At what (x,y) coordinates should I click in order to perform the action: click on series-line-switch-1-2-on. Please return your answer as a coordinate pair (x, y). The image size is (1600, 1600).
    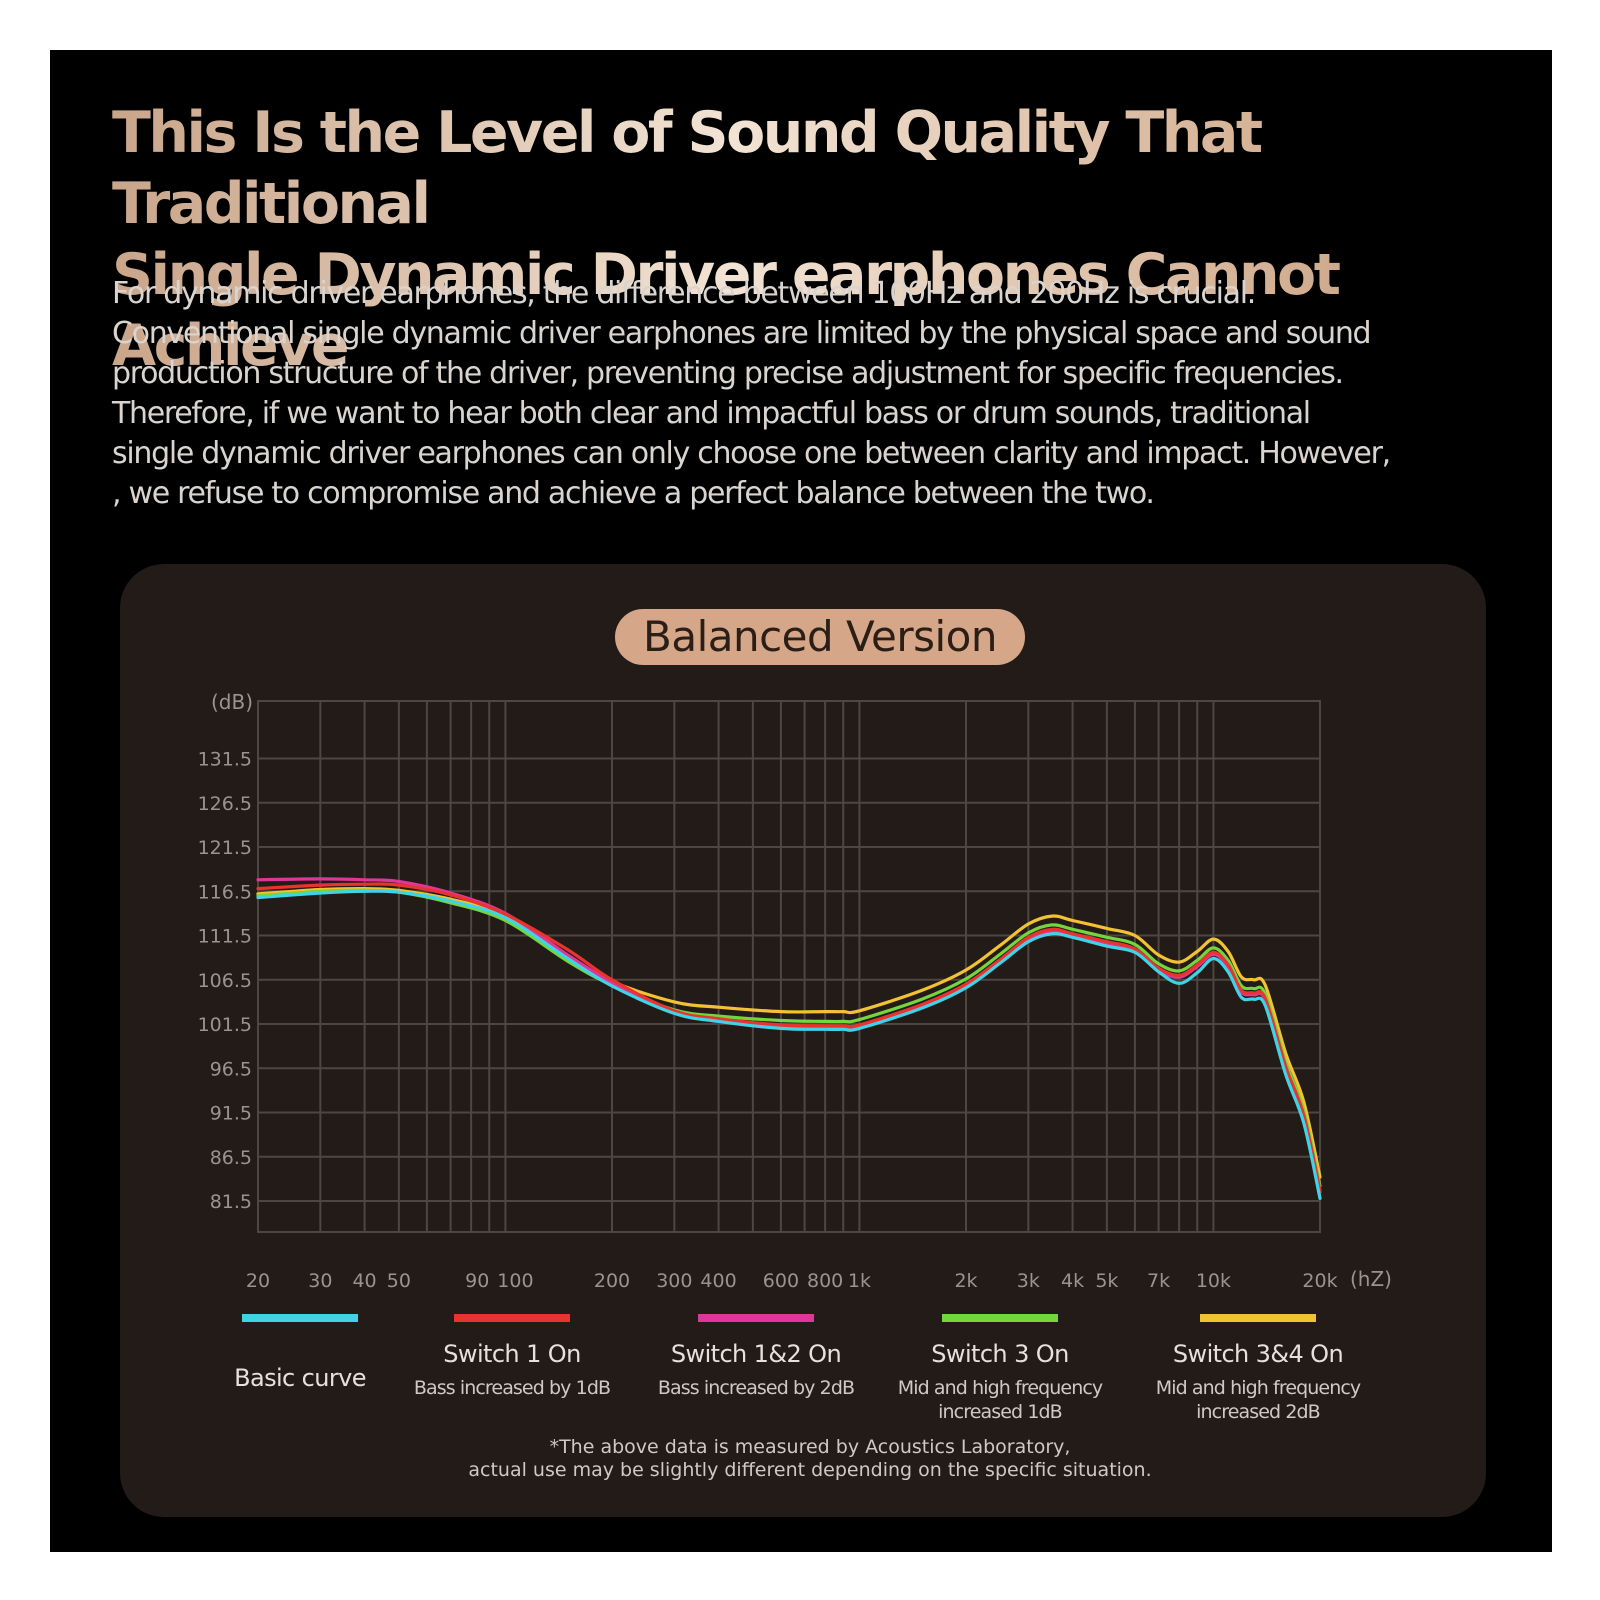
    Looking at the image, I should click on (789, 1035).